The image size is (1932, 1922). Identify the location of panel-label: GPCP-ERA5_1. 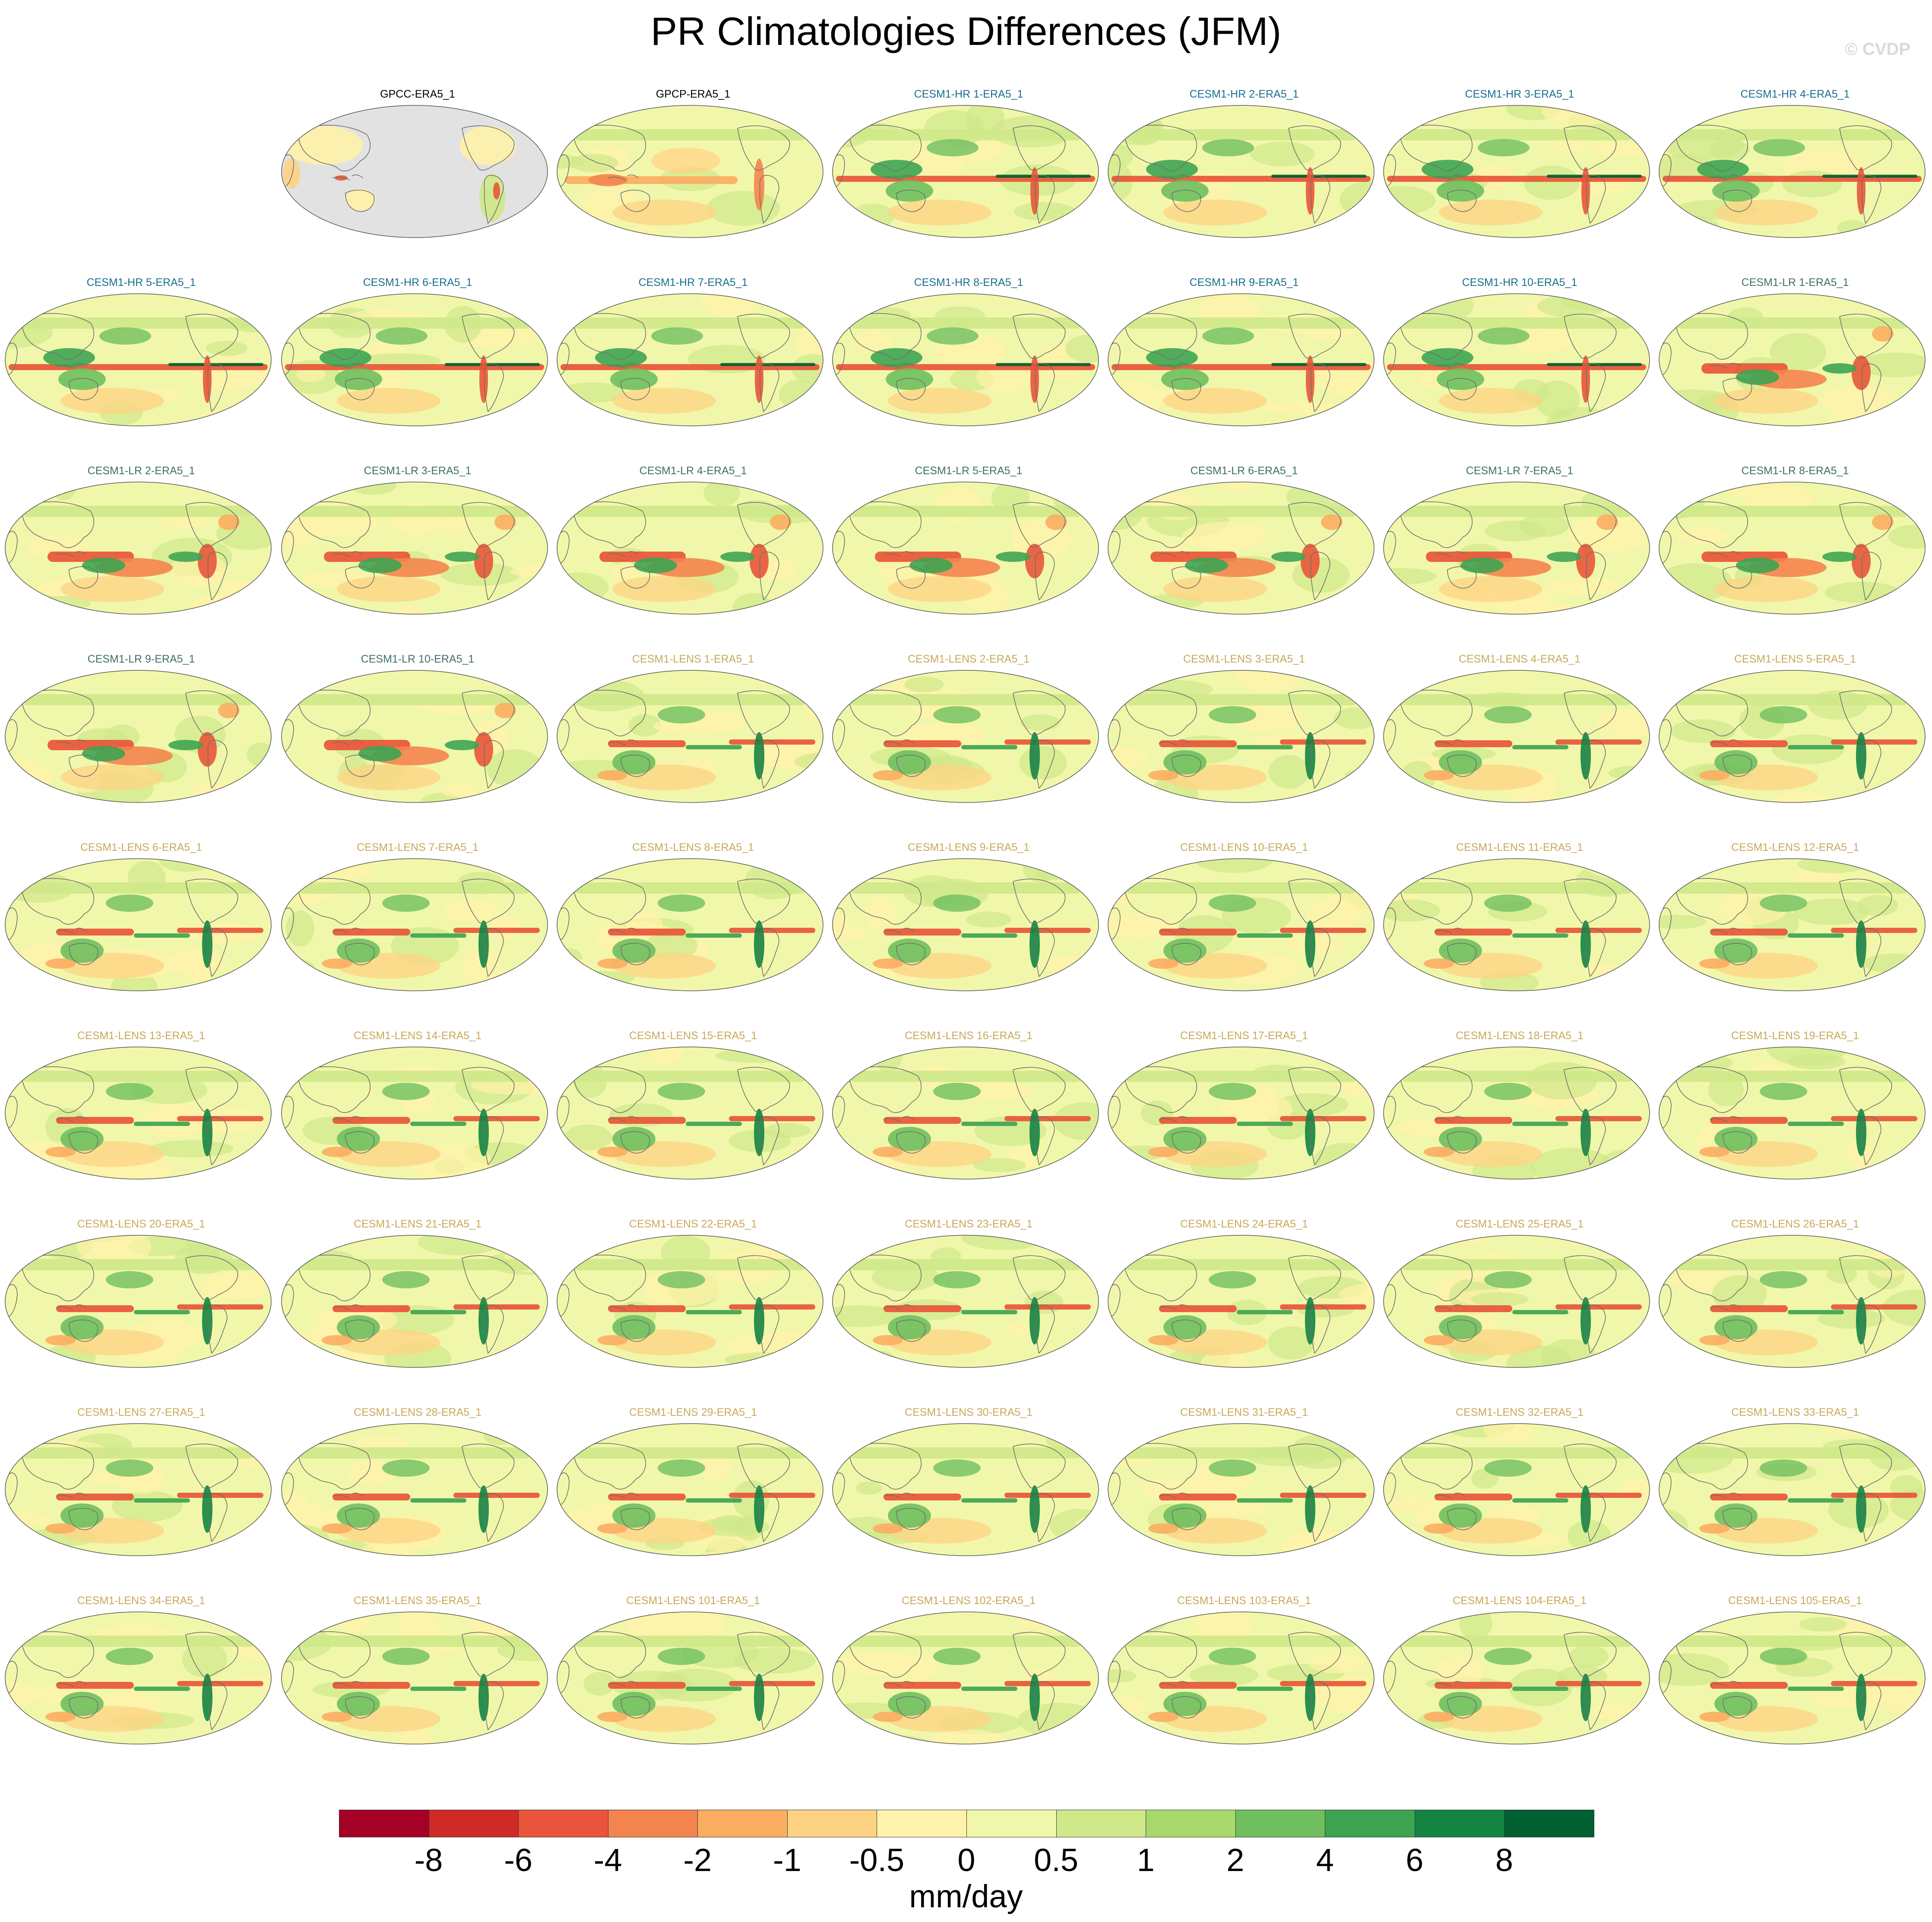
(694, 94).